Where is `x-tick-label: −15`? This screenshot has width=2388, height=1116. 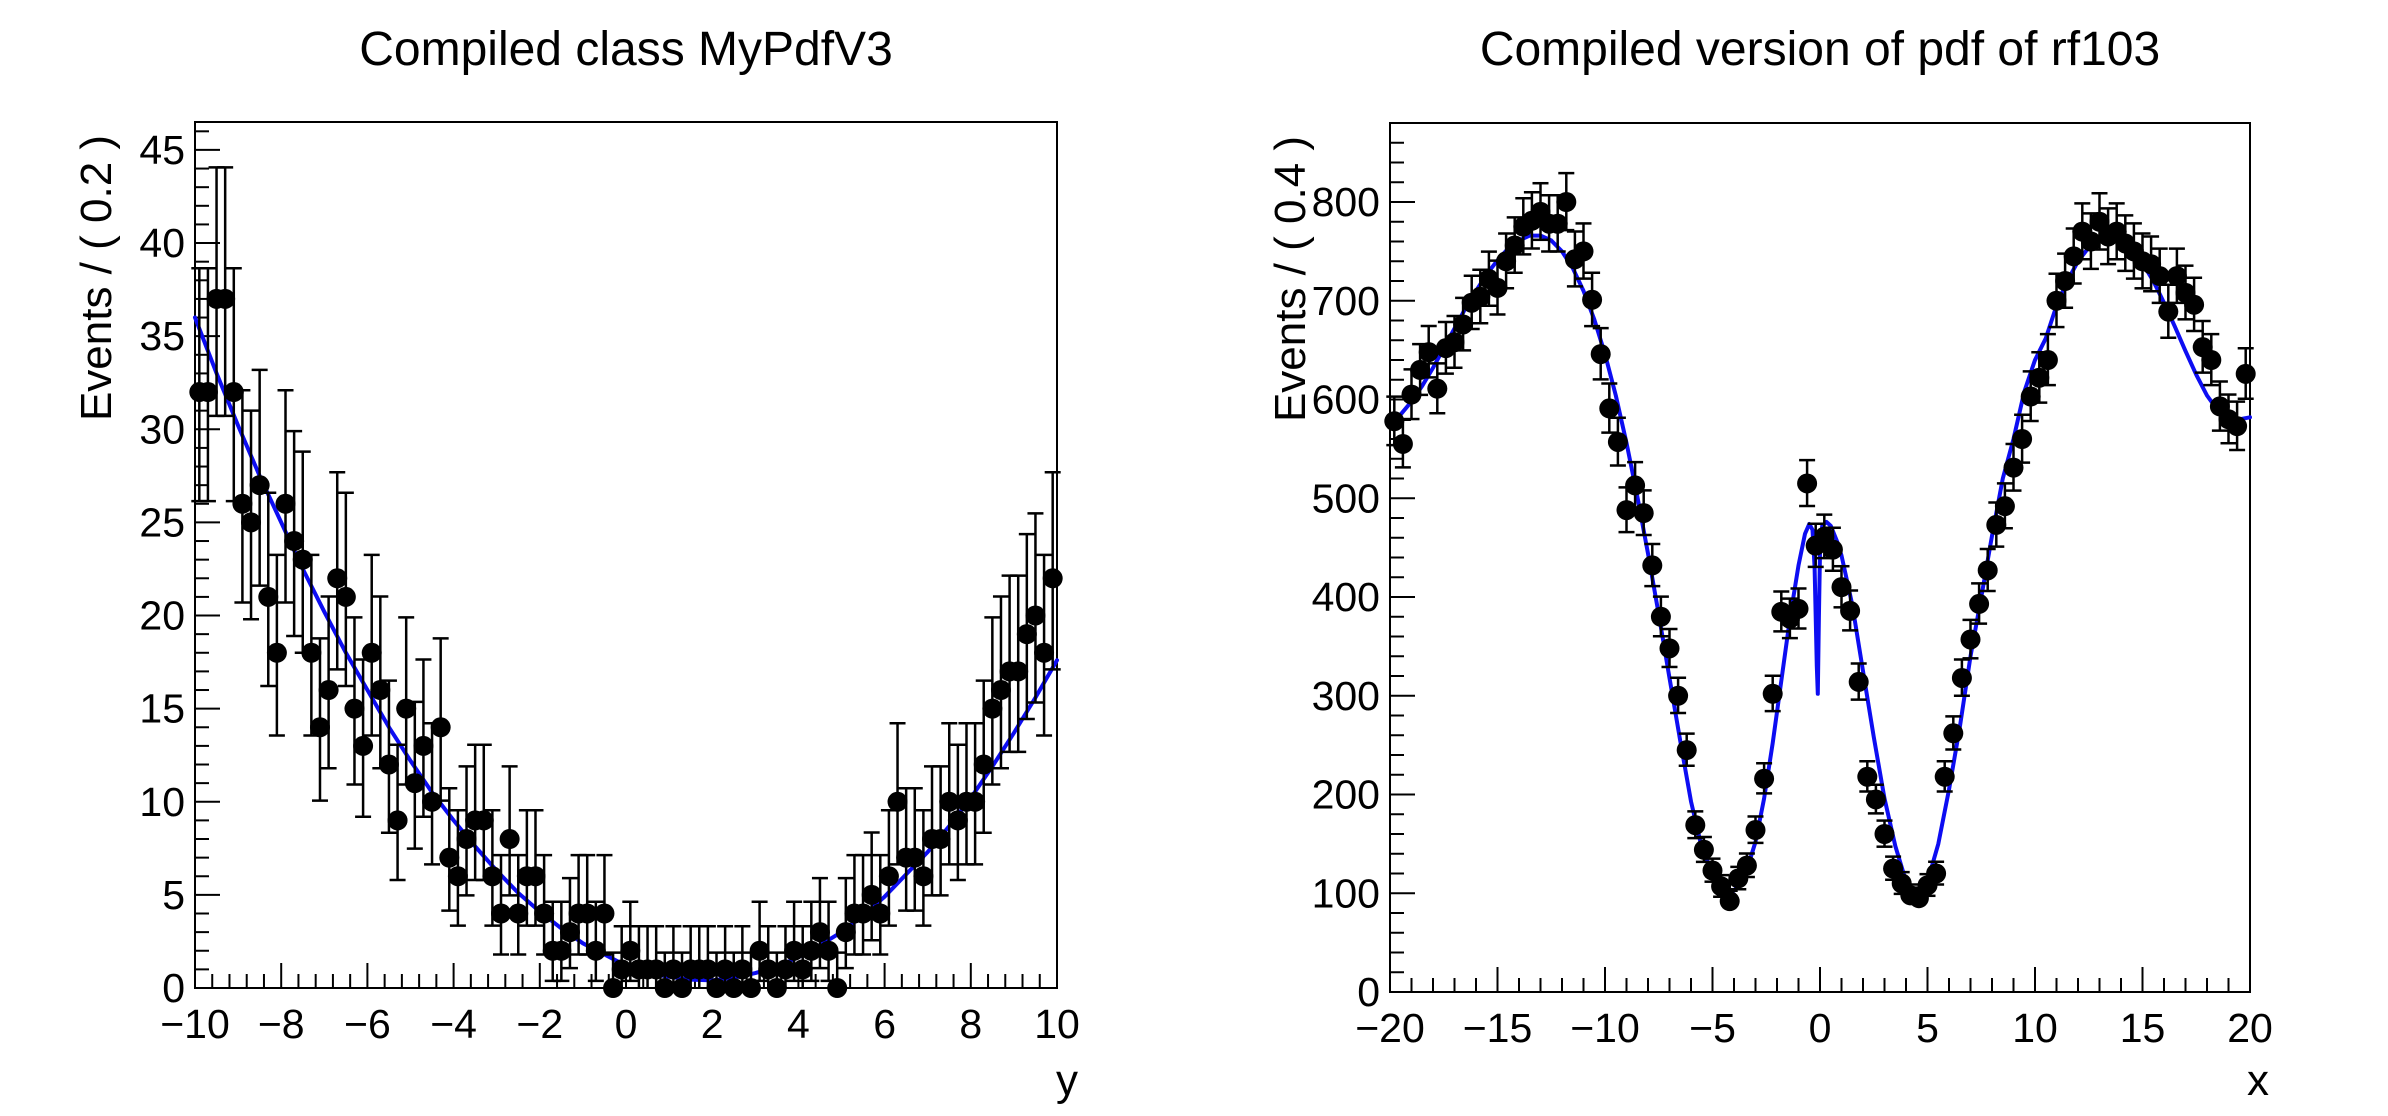 x-tick-label: −15 is located at coordinates (1498, 1028).